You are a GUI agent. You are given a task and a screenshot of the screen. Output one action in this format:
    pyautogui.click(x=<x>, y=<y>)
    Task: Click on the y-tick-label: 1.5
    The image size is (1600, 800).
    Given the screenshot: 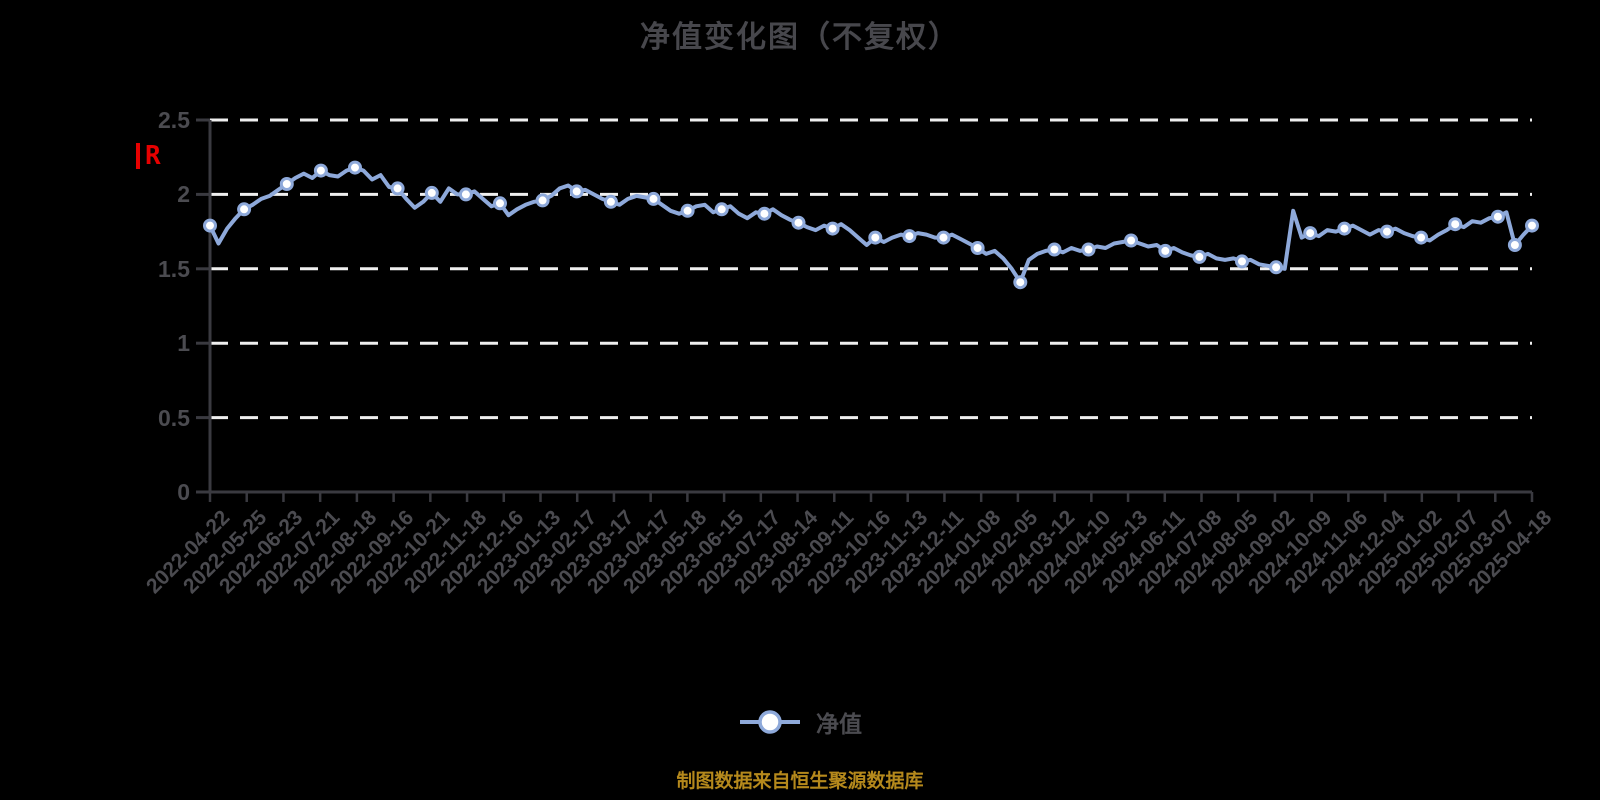 What is the action you would take?
    pyautogui.click(x=174, y=268)
    